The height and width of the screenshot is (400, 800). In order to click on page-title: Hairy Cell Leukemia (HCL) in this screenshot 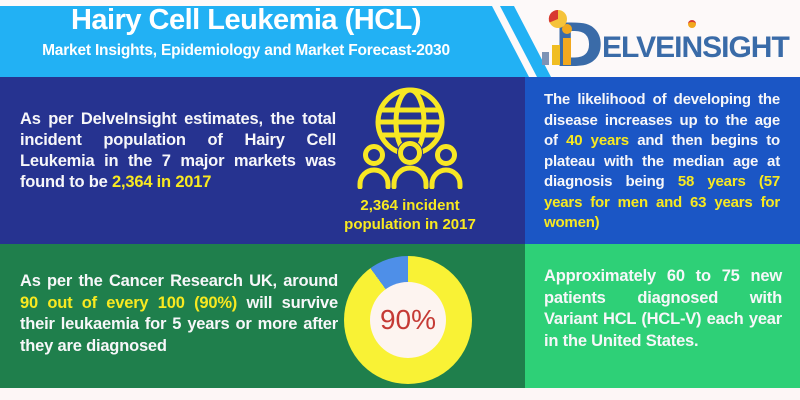, I will do `click(246, 20)`.